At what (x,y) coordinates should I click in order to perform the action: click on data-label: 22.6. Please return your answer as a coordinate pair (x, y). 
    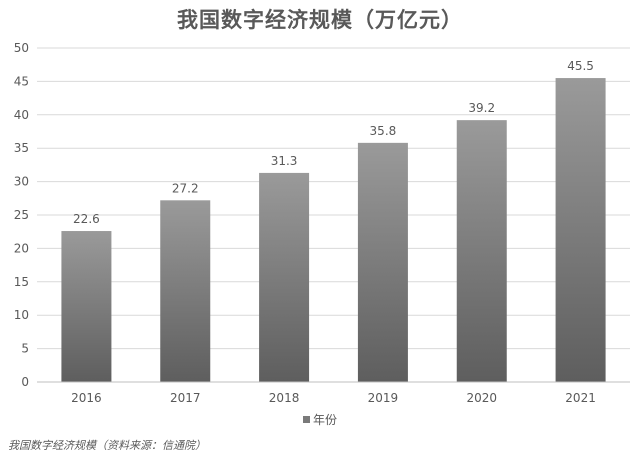
    Looking at the image, I should click on (86, 219).